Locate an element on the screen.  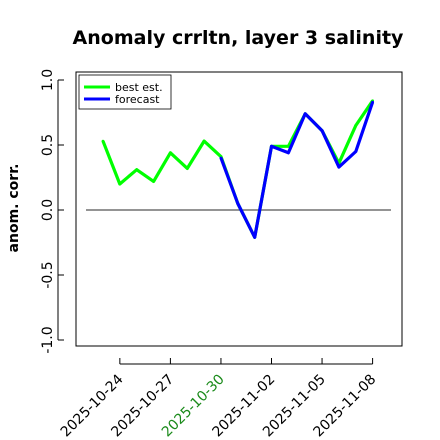
legend-label-best-est: best est. is located at coordinates (139, 87).